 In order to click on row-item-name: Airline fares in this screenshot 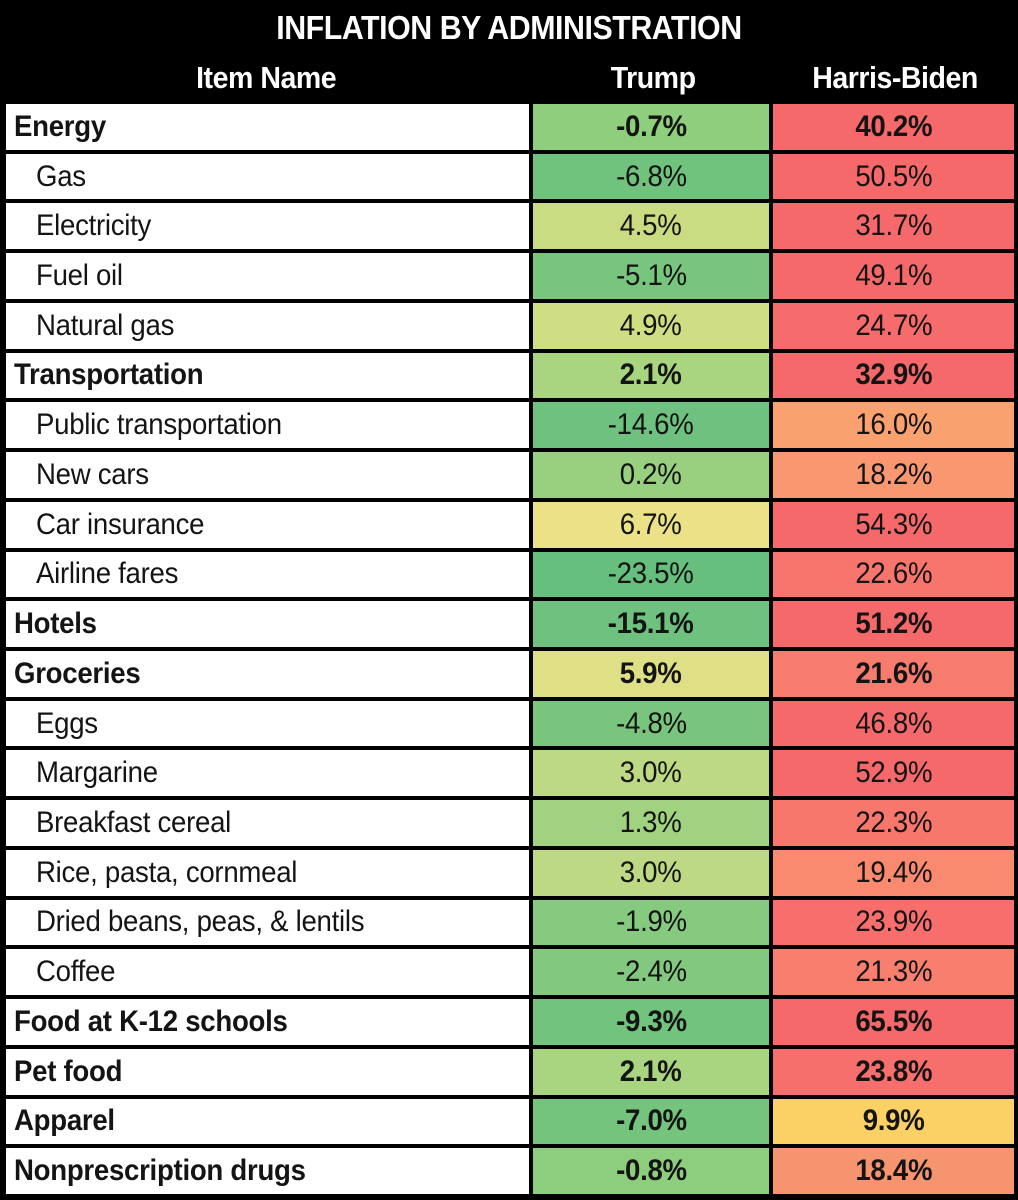, I will do `click(267, 574)`.